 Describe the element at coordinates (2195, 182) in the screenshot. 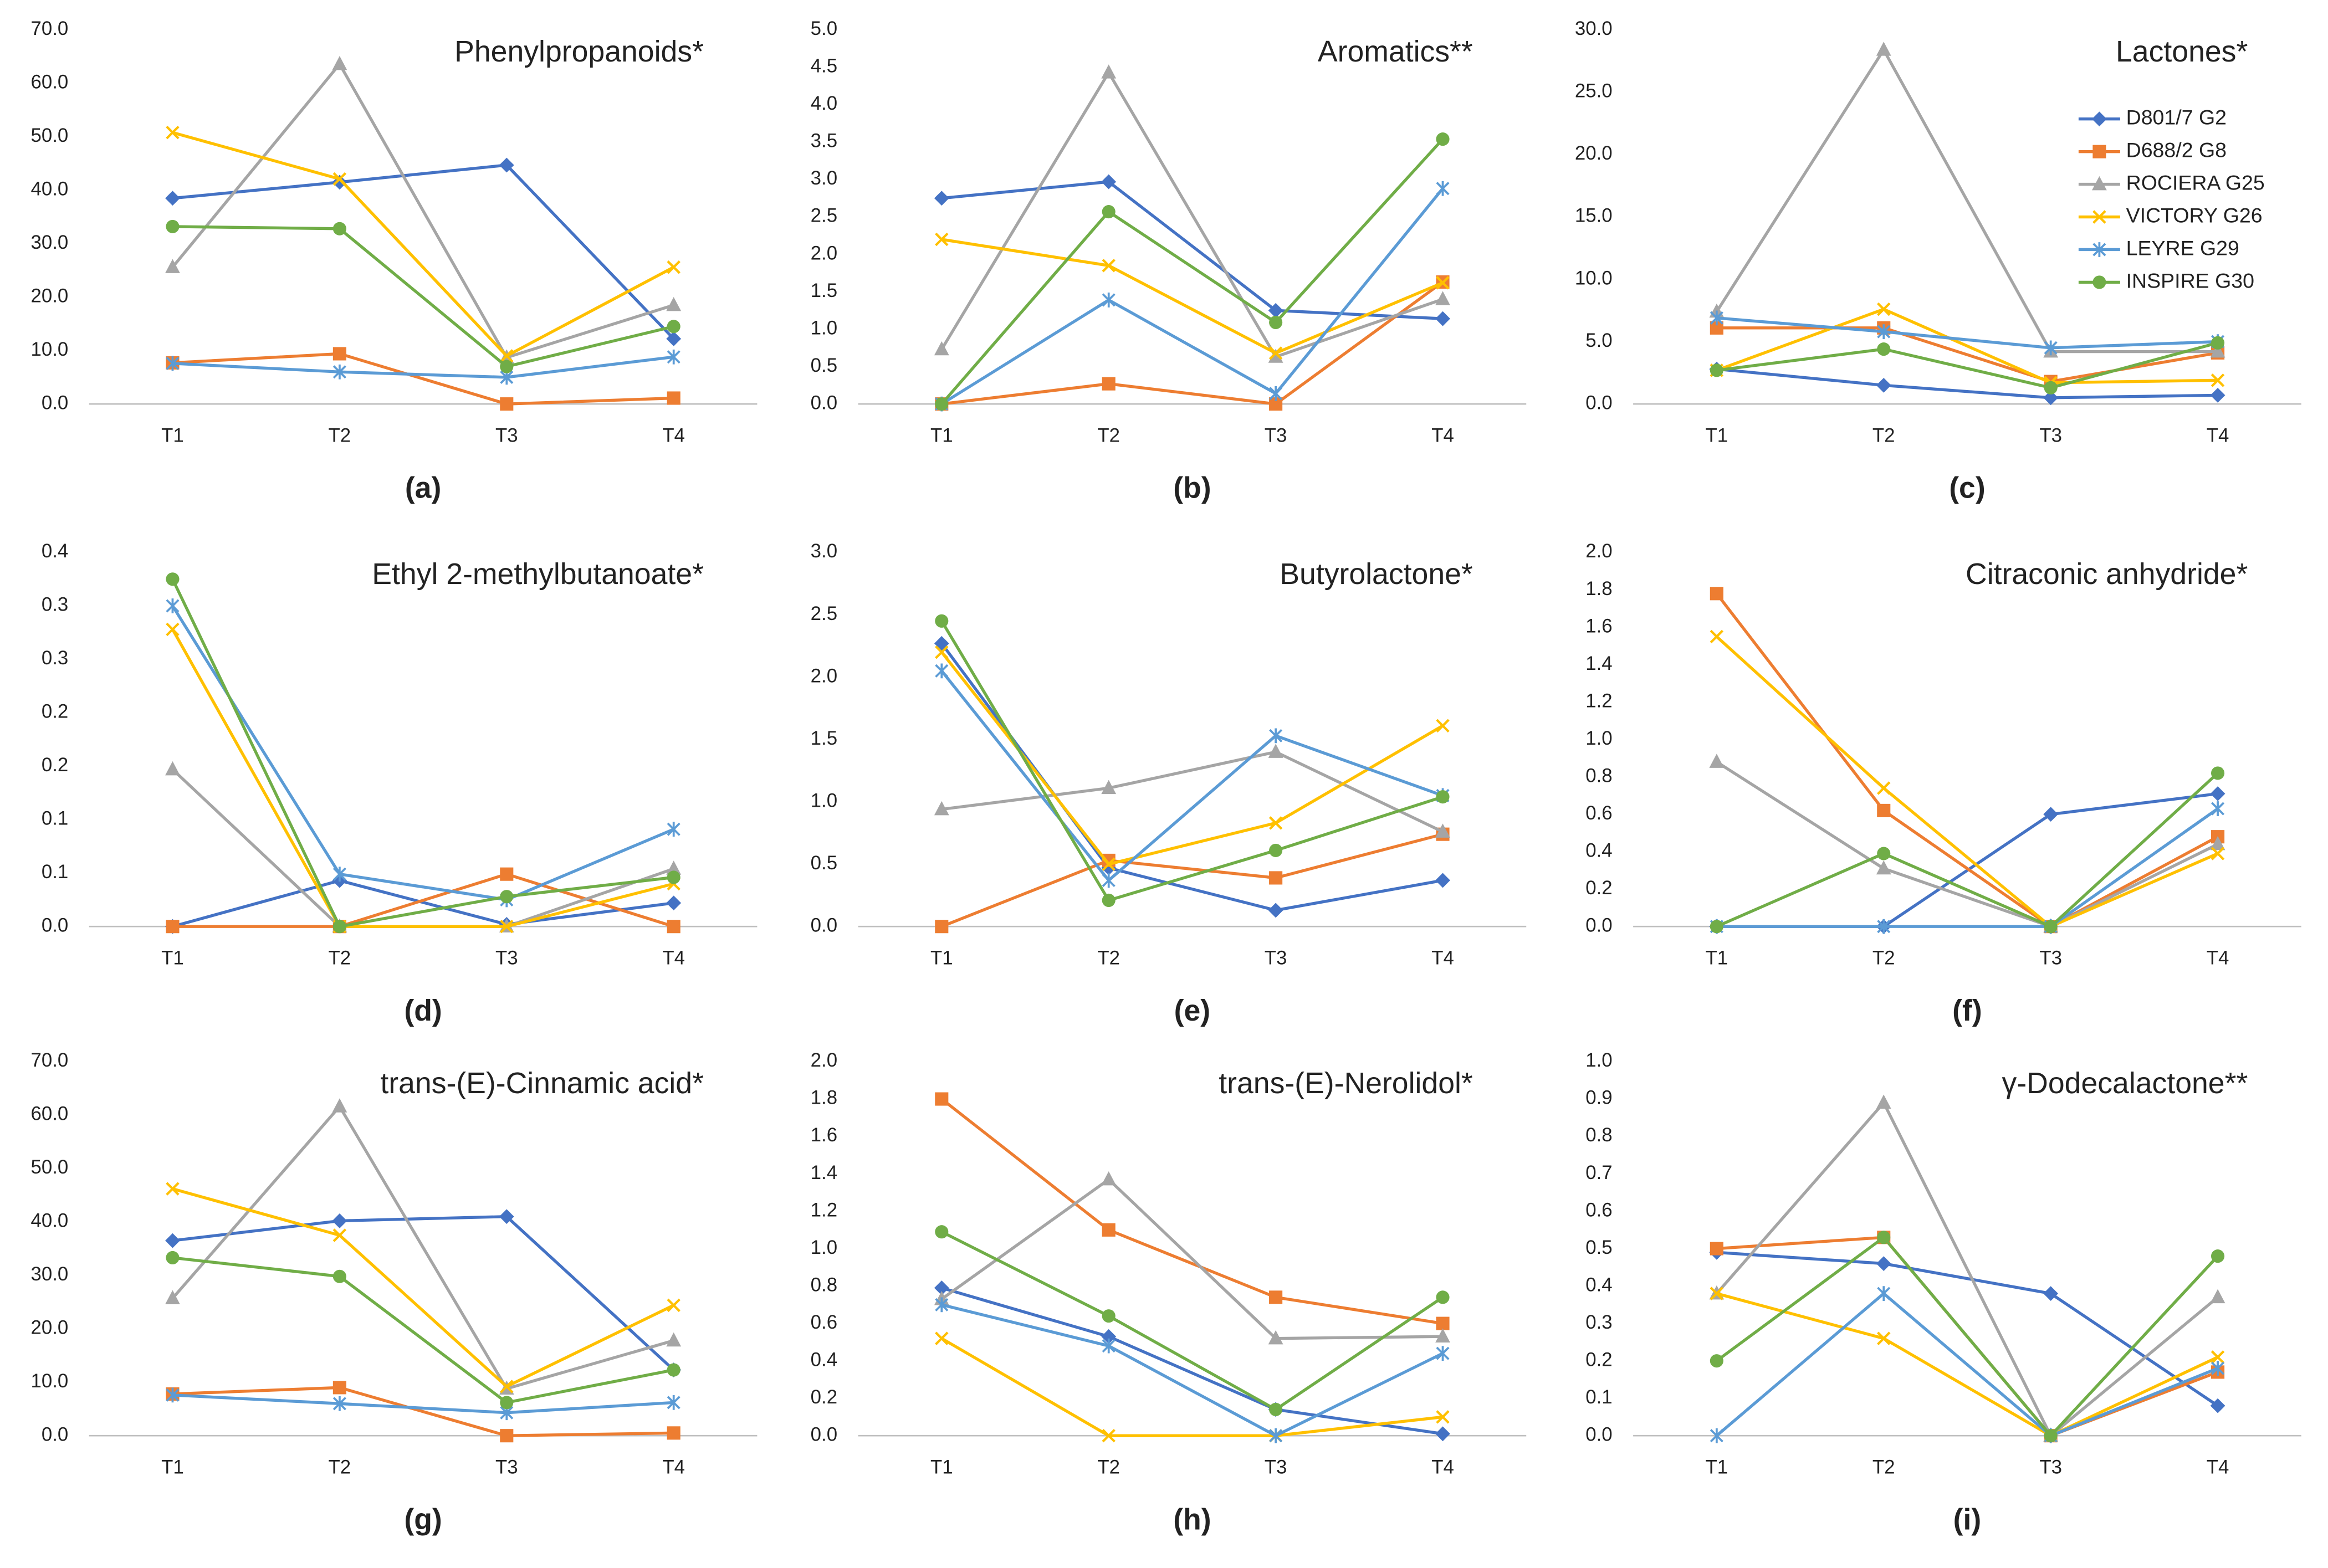

I see `legend-label: ROCIERA G25` at that location.